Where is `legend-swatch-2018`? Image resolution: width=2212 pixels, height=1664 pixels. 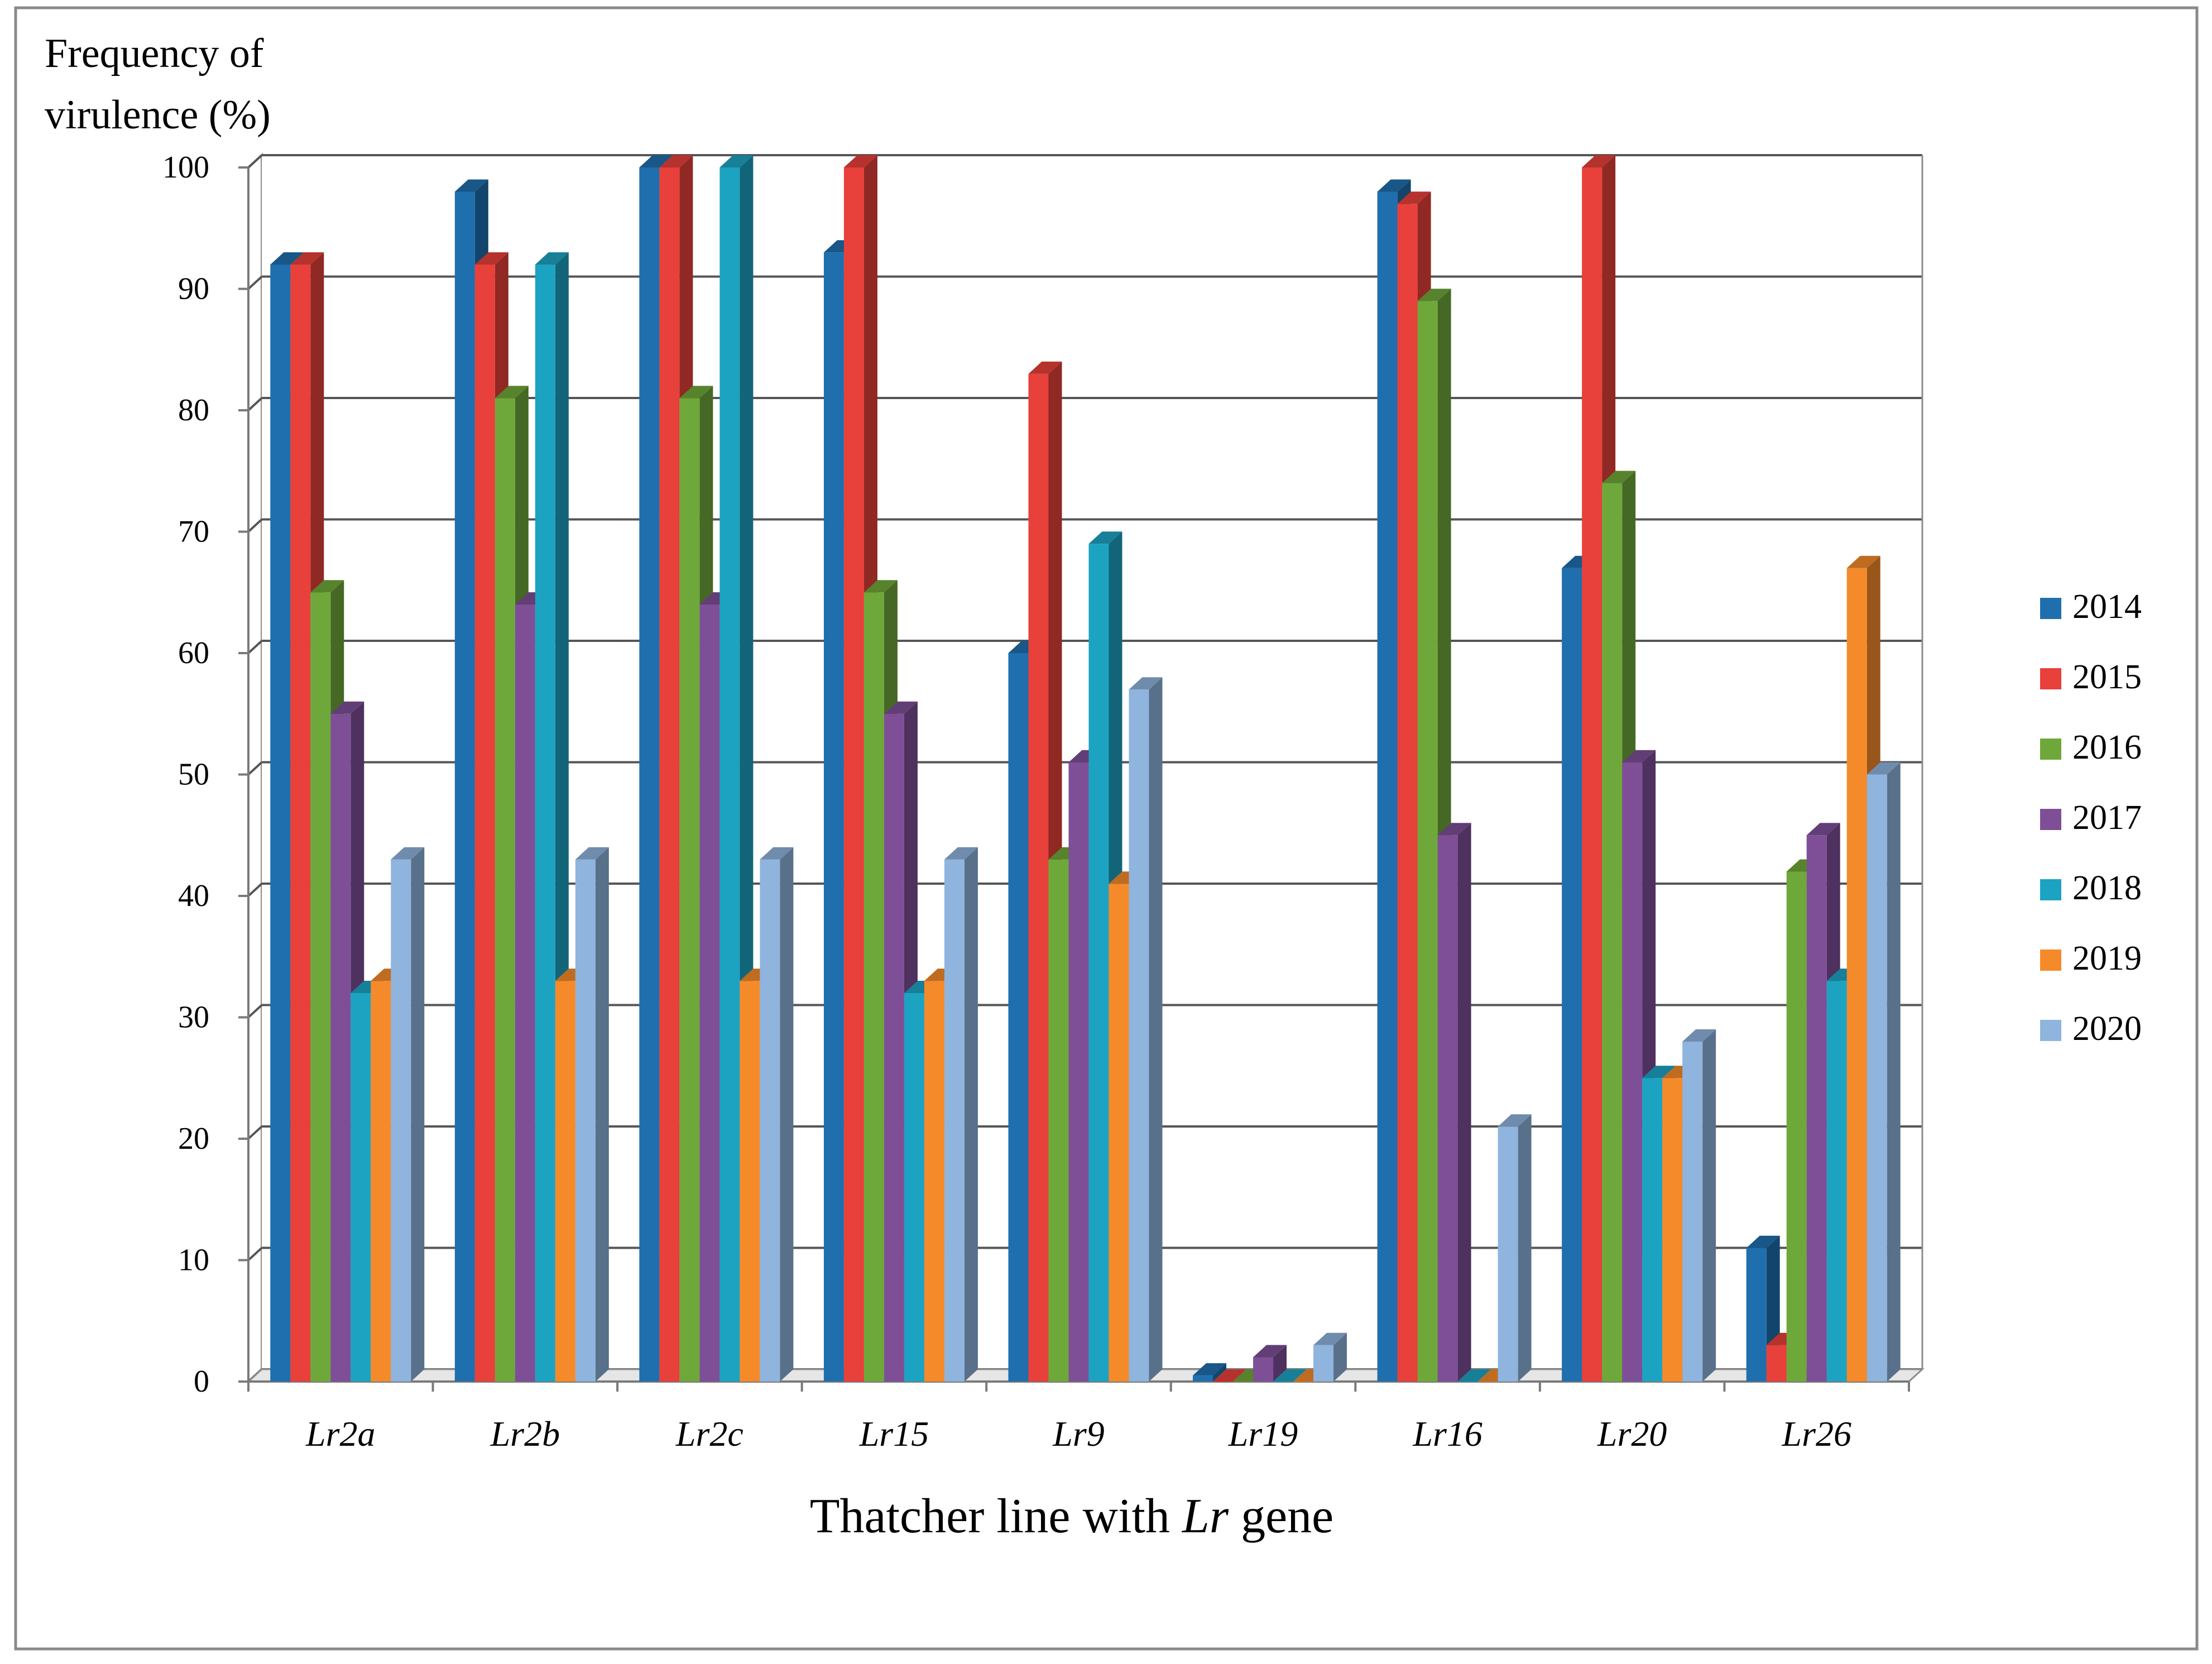 legend-swatch-2018 is located at coordinates (2050, 889).